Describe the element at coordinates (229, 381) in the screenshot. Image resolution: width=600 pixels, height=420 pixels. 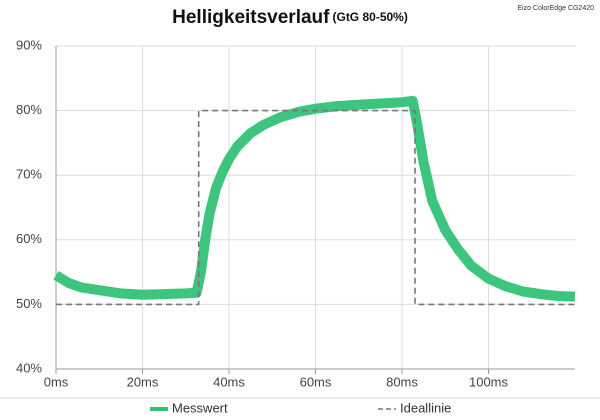
I see `x-tick-label: 40ms` at that location.